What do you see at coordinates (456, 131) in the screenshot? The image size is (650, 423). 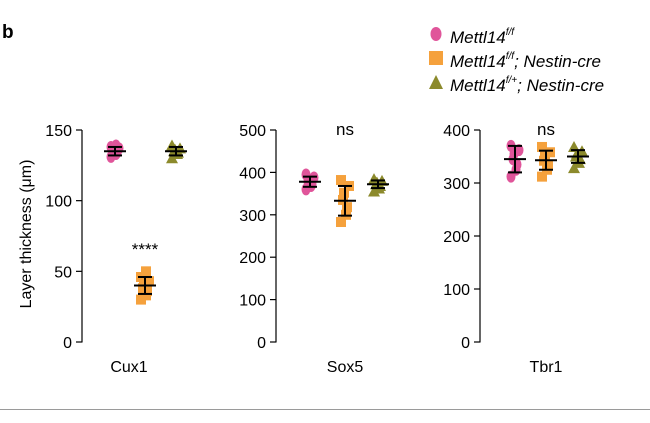 I see `y-tick-label-tbr1-400: 400` at bounding box center [456, 131].